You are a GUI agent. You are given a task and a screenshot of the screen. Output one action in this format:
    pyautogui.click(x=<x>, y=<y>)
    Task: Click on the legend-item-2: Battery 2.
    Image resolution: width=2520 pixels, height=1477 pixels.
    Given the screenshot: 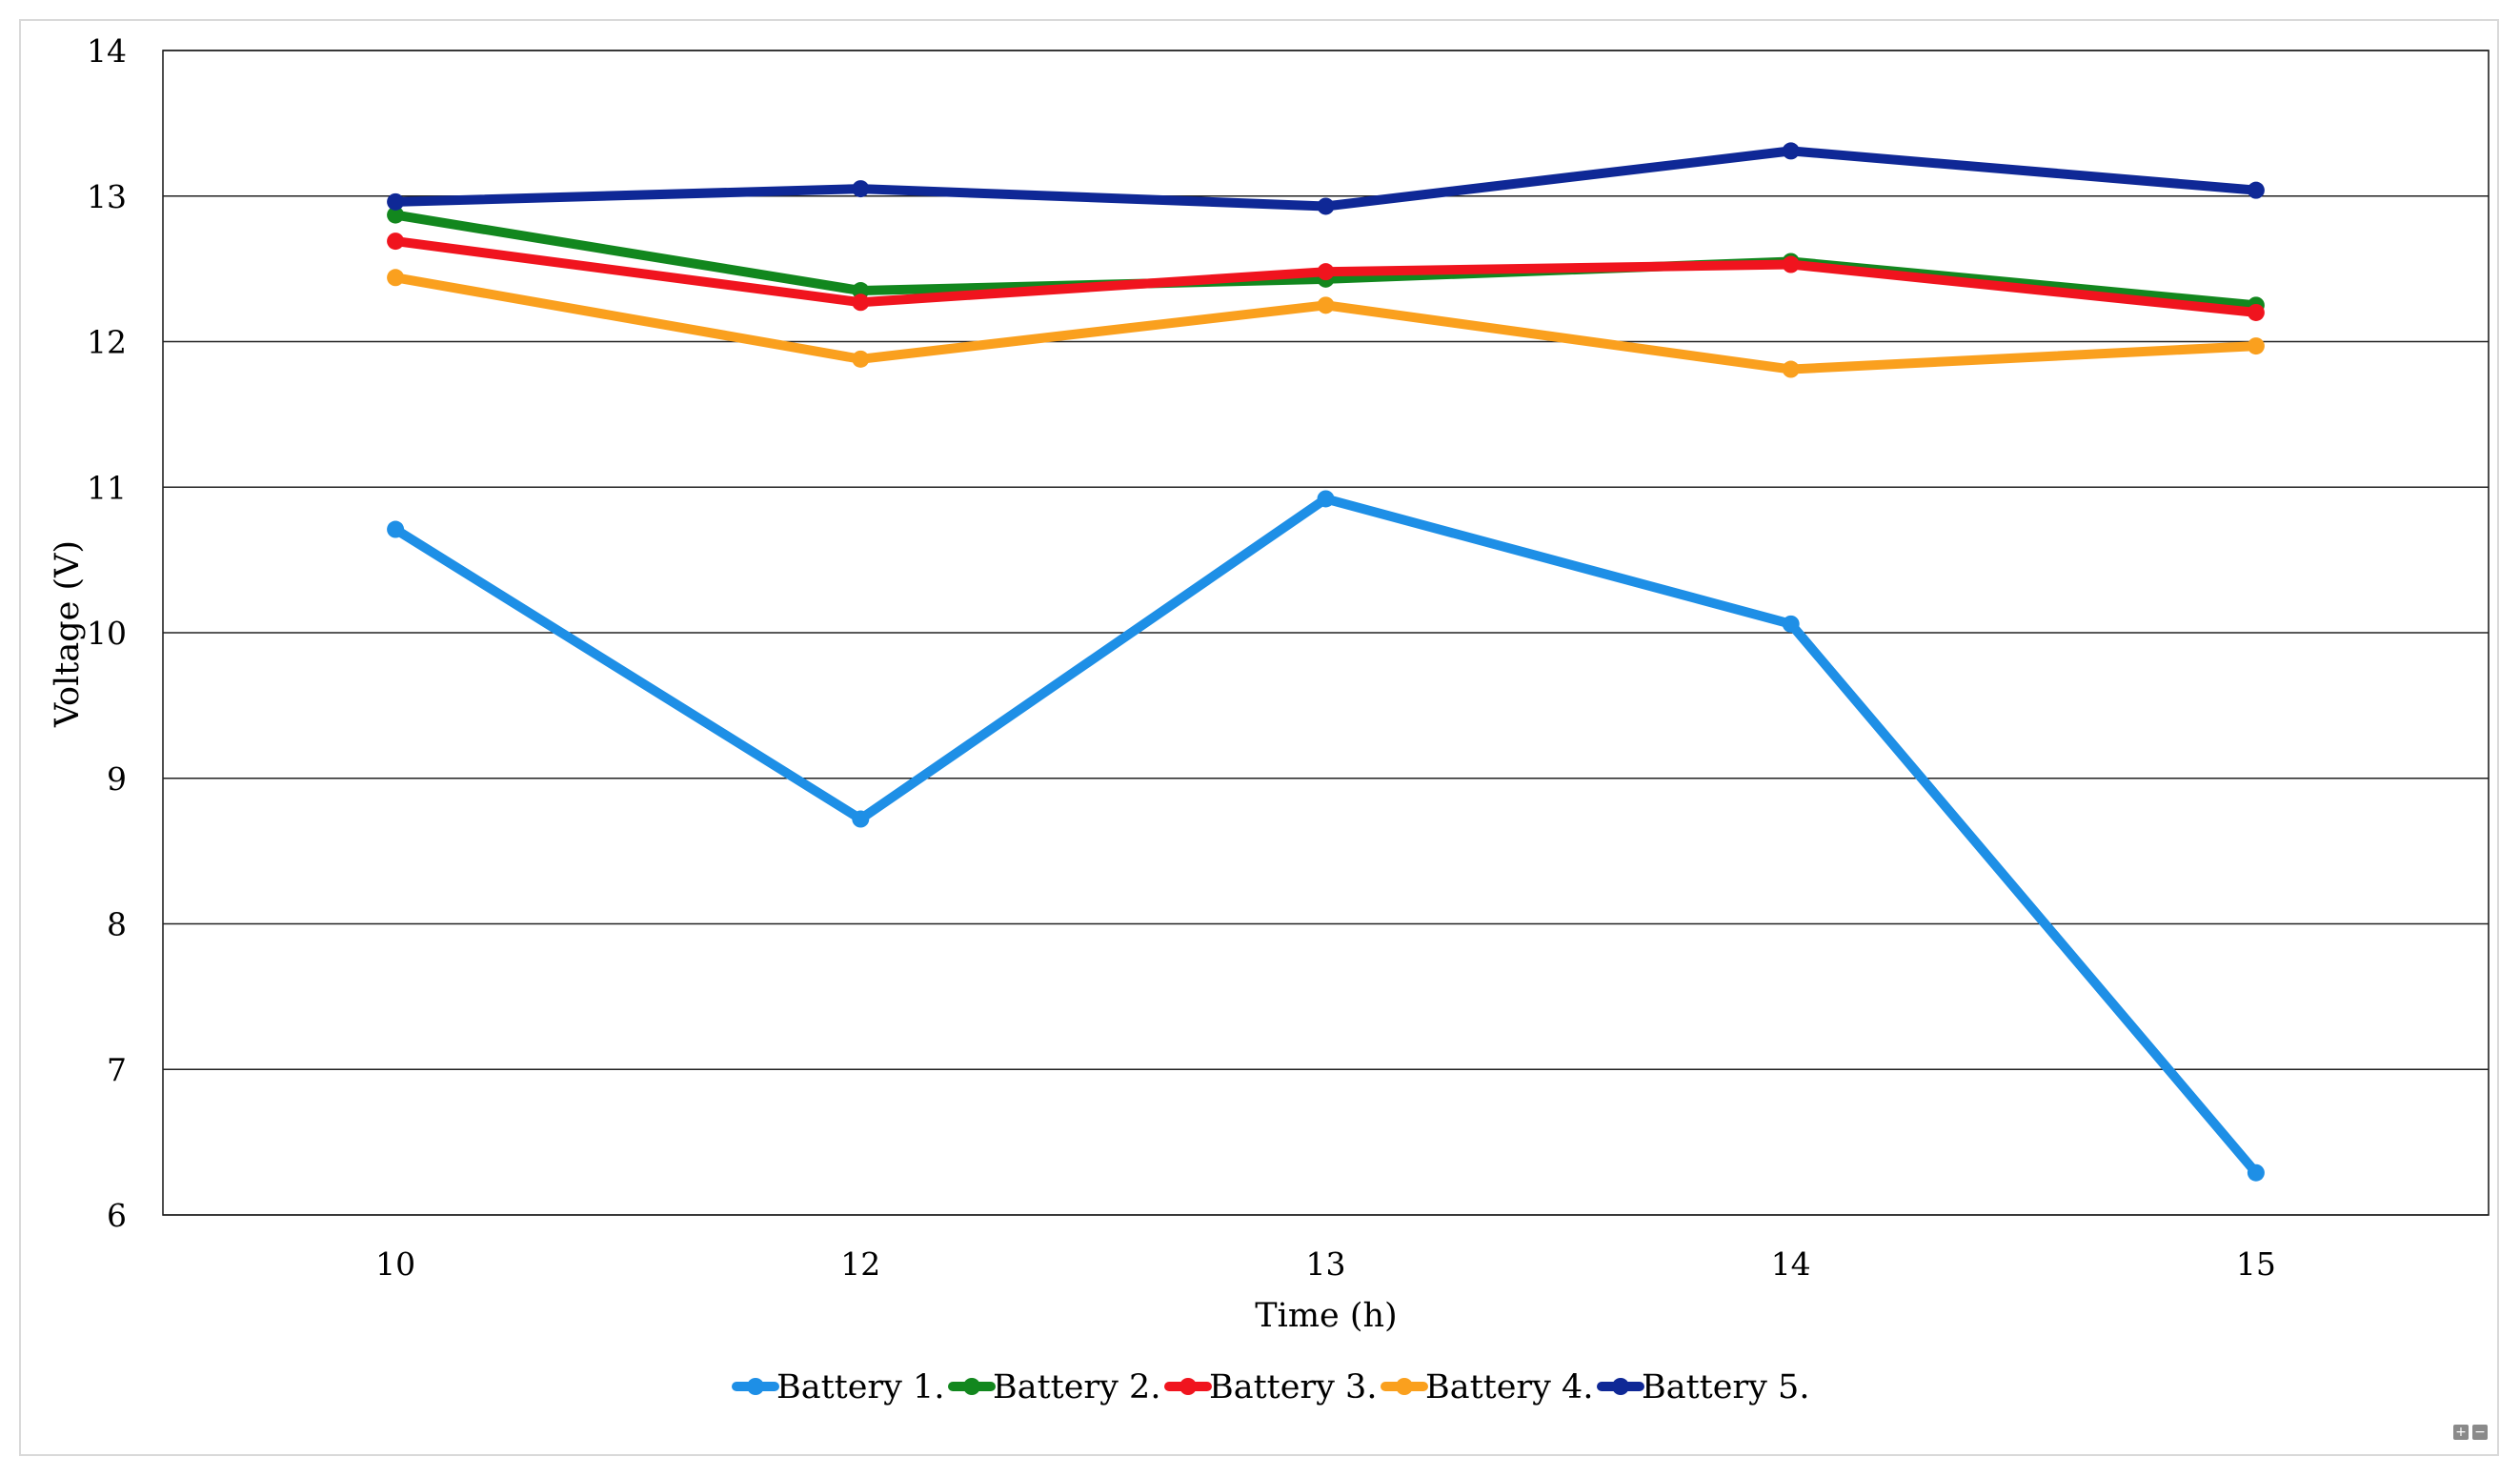 What is the action you would take?
    pyautogui.click(x=1054, y=1387)
    